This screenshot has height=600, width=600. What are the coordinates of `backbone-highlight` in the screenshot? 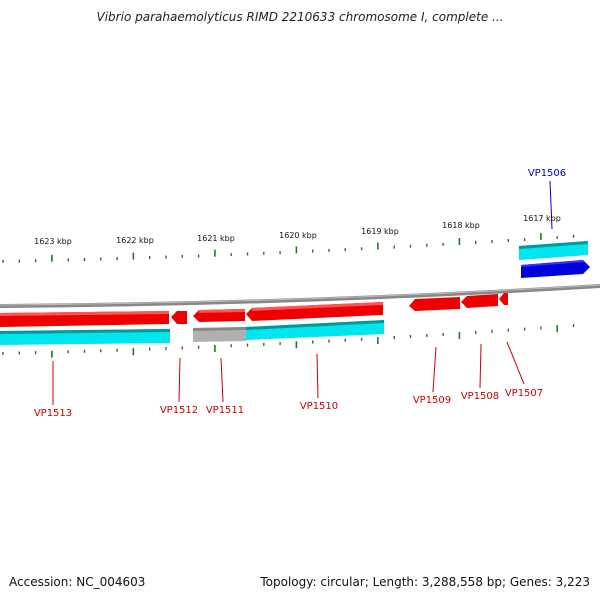 It's located at (300, 295).